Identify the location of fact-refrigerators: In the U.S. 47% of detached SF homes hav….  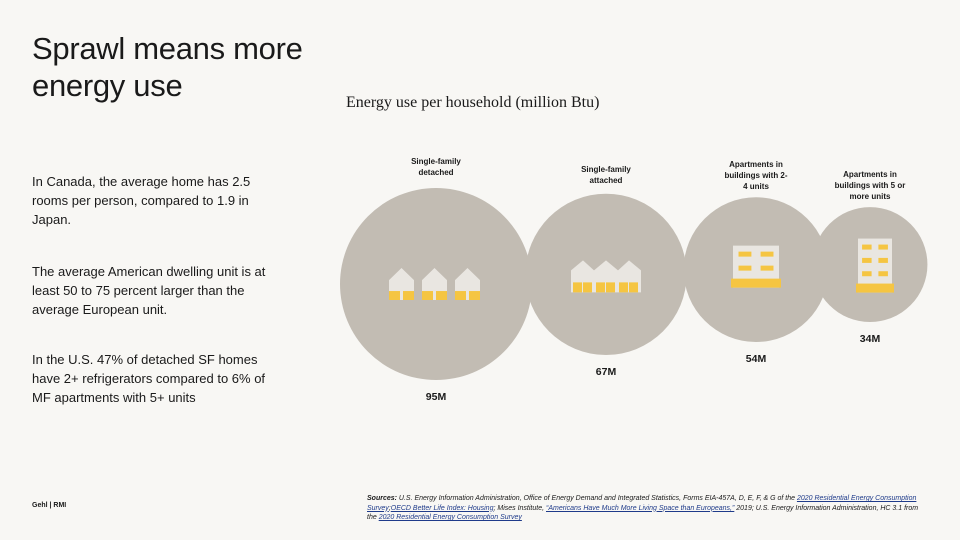
(149, 378).